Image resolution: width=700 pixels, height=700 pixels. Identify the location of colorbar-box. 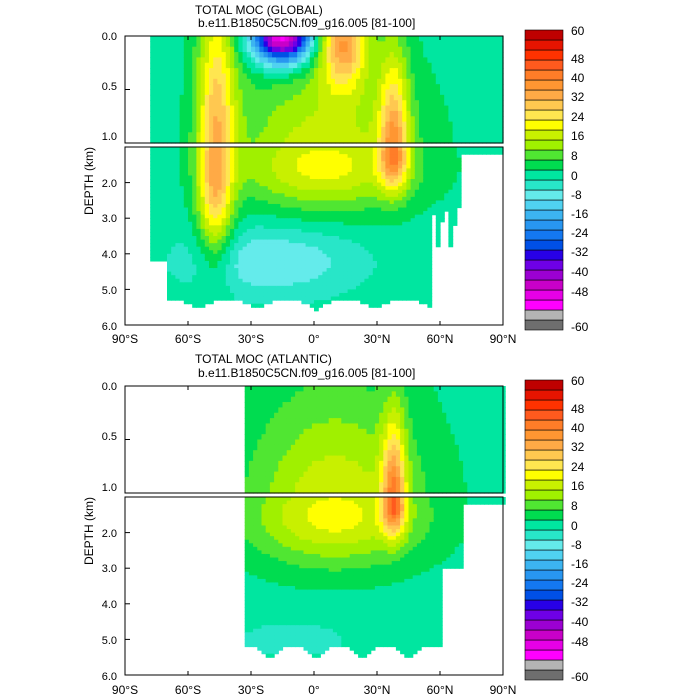
(544, 75).